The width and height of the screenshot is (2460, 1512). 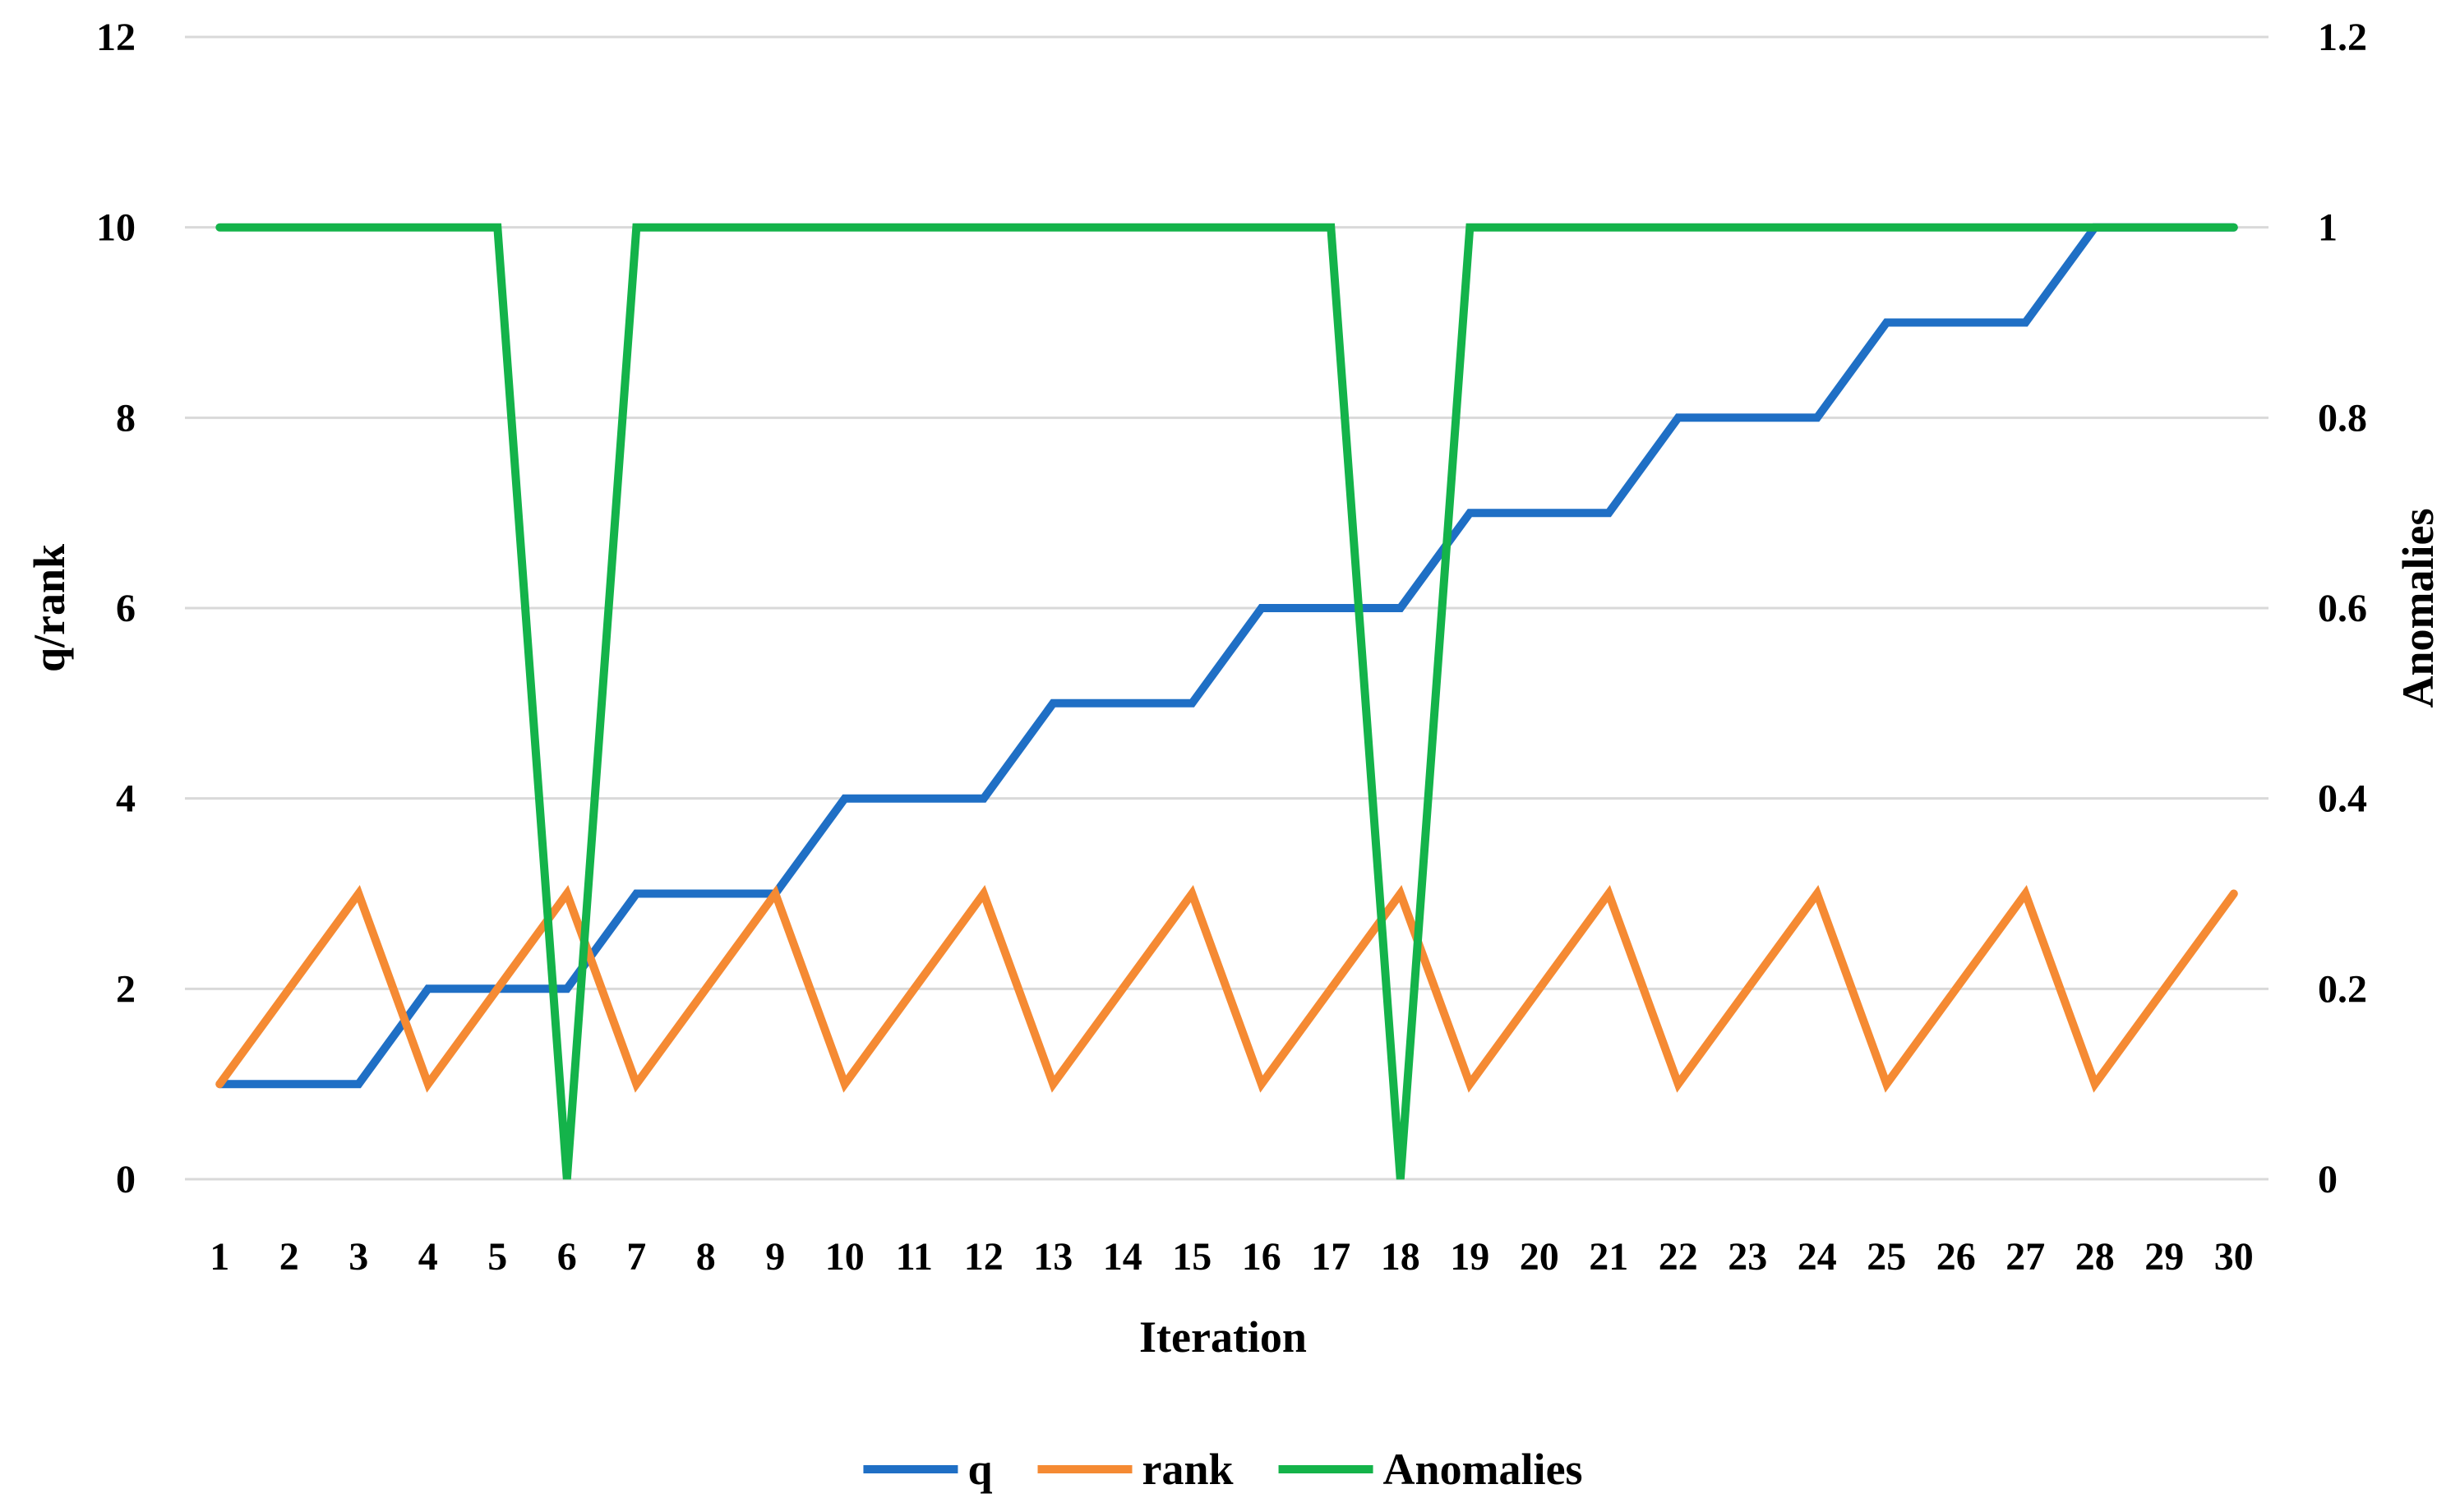 I want to click on x-tick-label: 23, so click(x=1747, y=1257).